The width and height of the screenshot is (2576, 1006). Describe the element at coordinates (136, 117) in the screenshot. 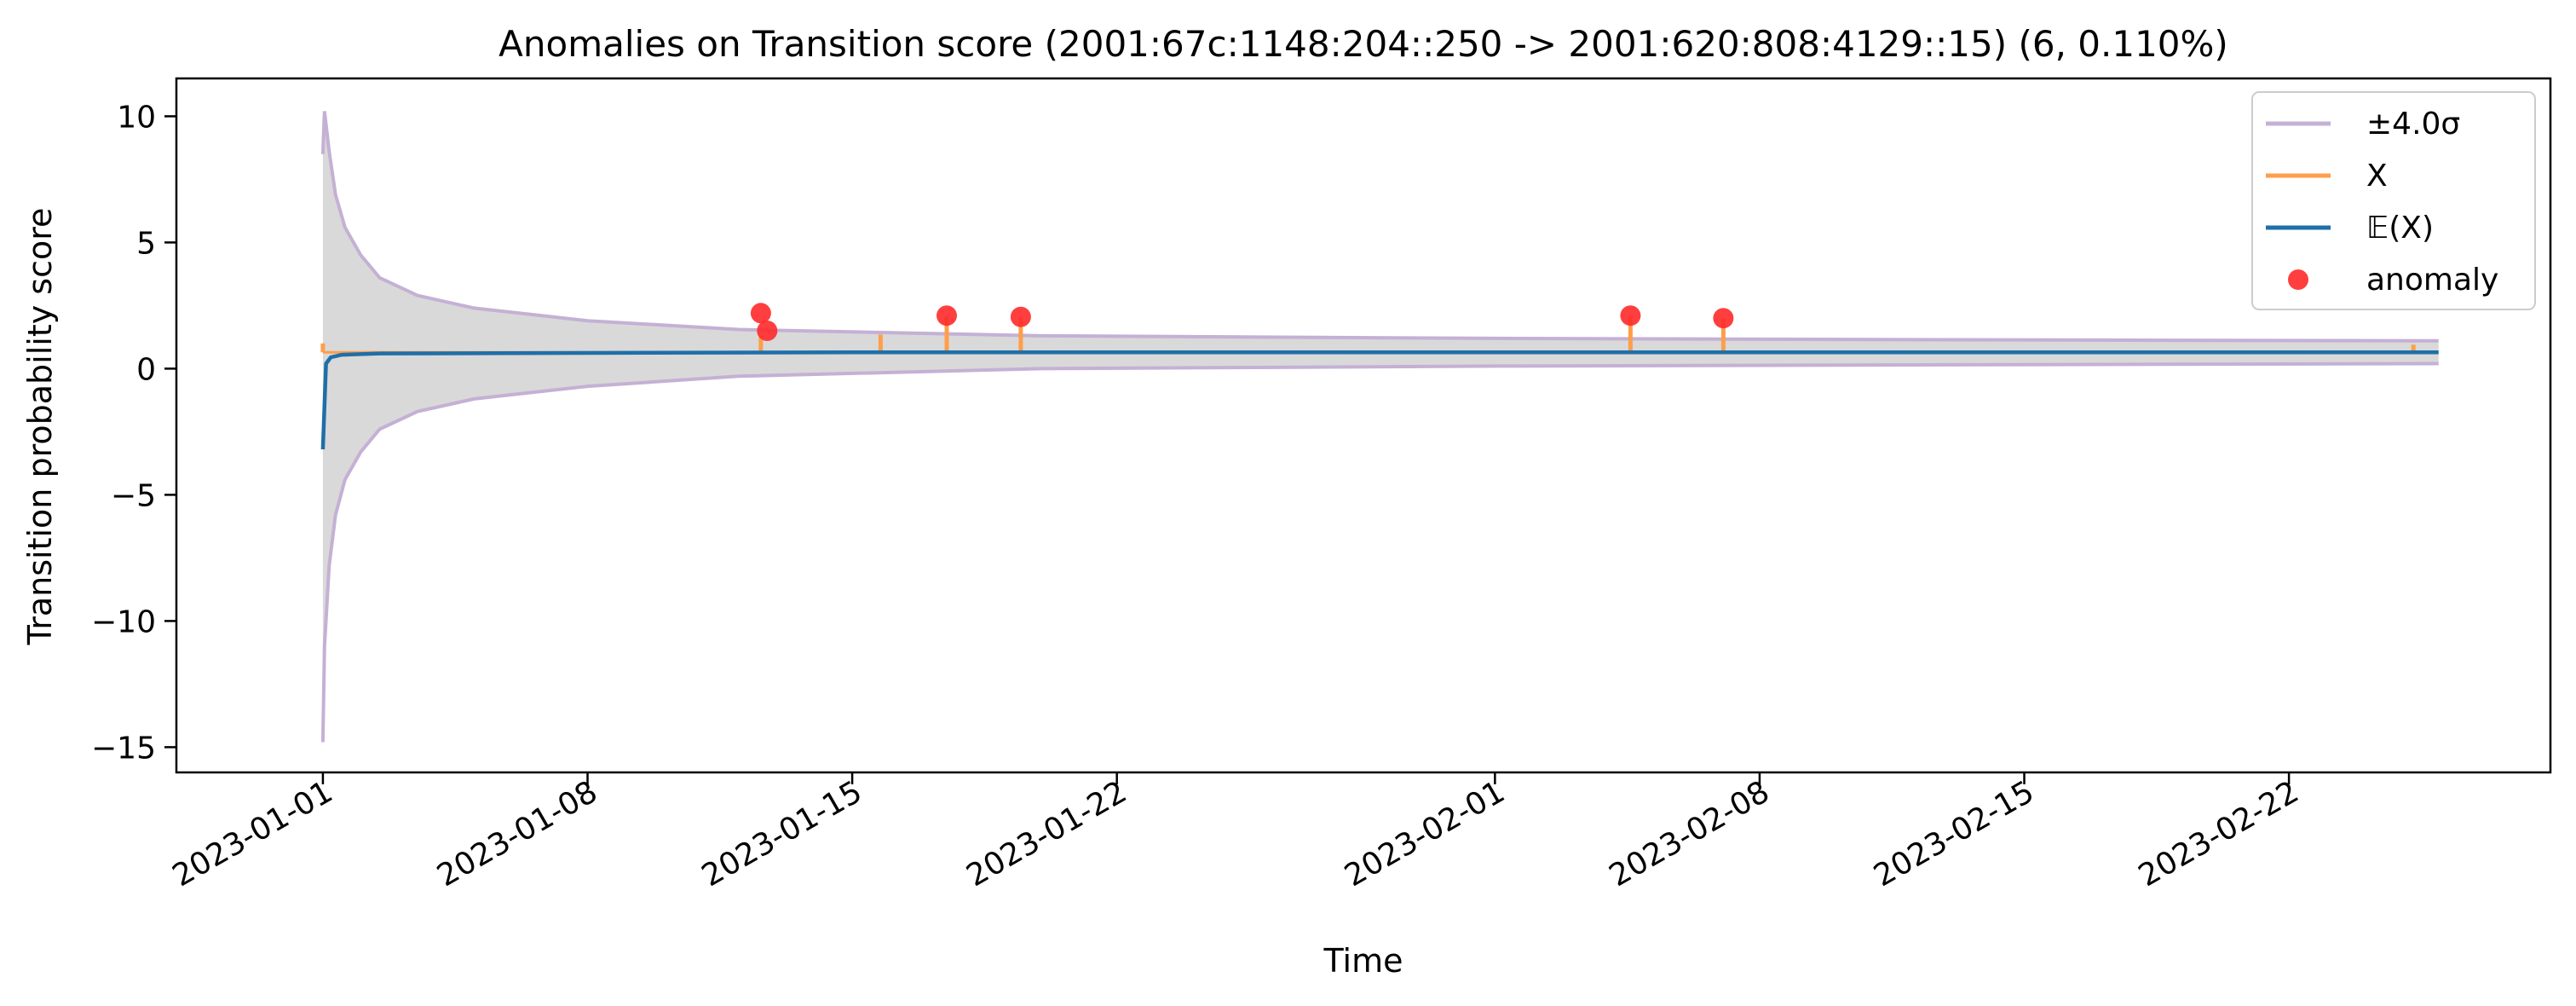

I see `y-tick-label: 10` at that location.